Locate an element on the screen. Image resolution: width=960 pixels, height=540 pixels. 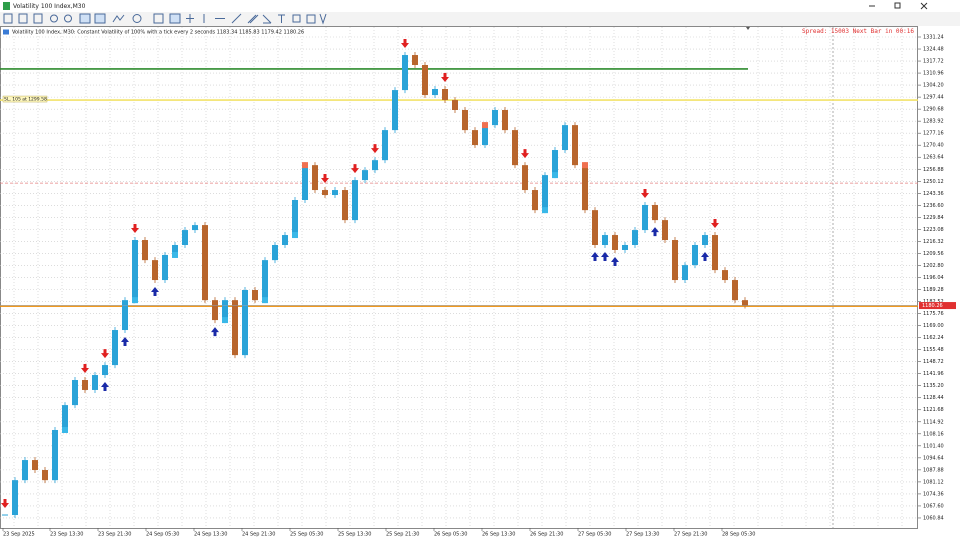
periods-button is located at coordinates (137, 18).